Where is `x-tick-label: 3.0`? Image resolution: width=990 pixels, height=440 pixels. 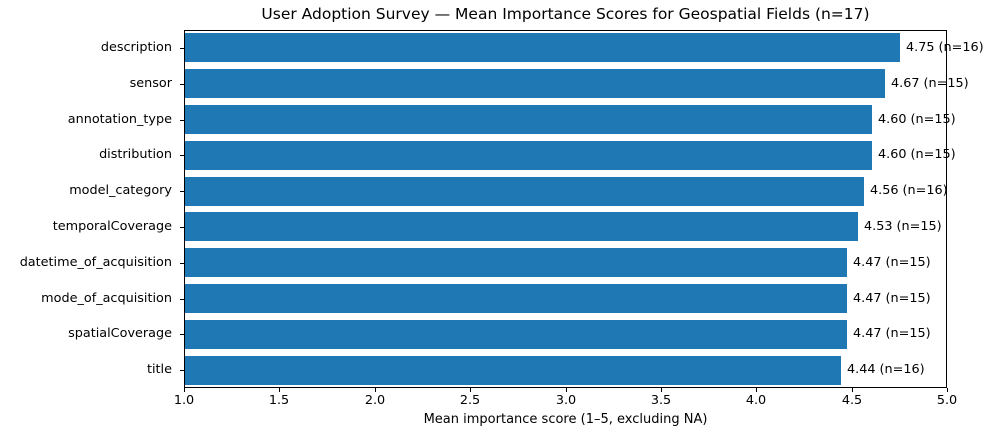
x-tick-label: 3.0 is located at coordinates (566, 400).